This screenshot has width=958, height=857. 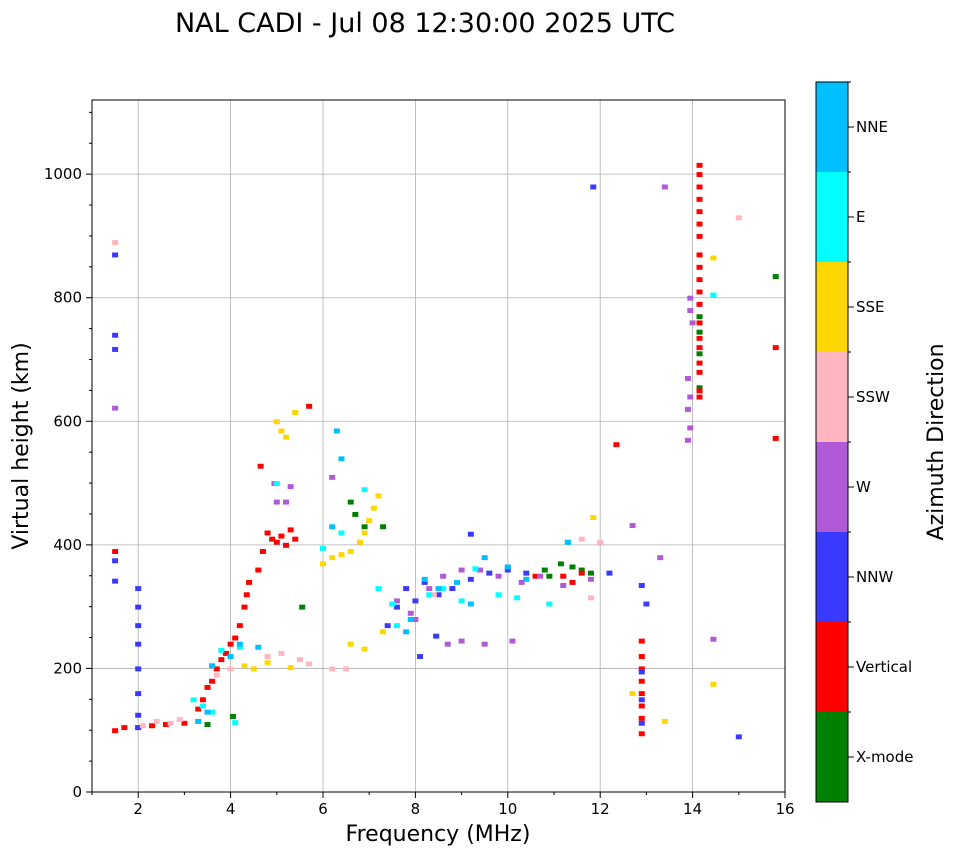 I want to click on y-tick-label: 200, so click(x=67, y=668).